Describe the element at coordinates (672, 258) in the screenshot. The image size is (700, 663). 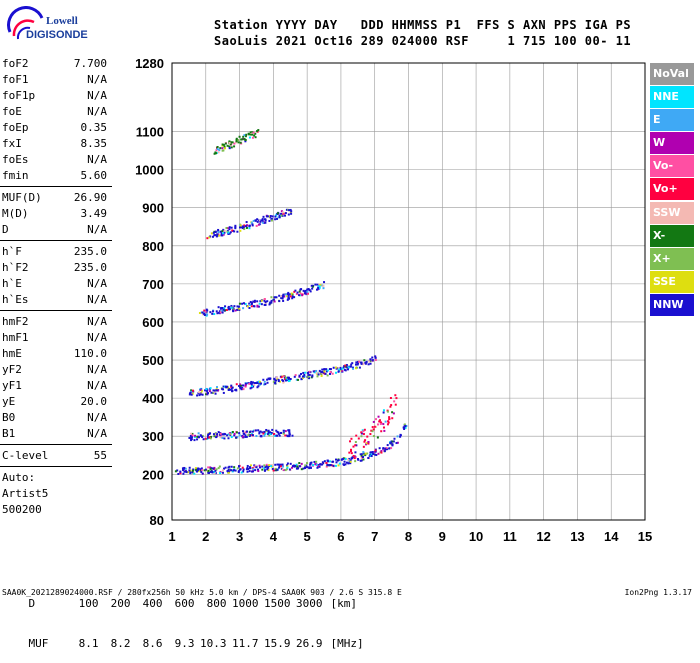
I see `legend-item: X+` at that location.